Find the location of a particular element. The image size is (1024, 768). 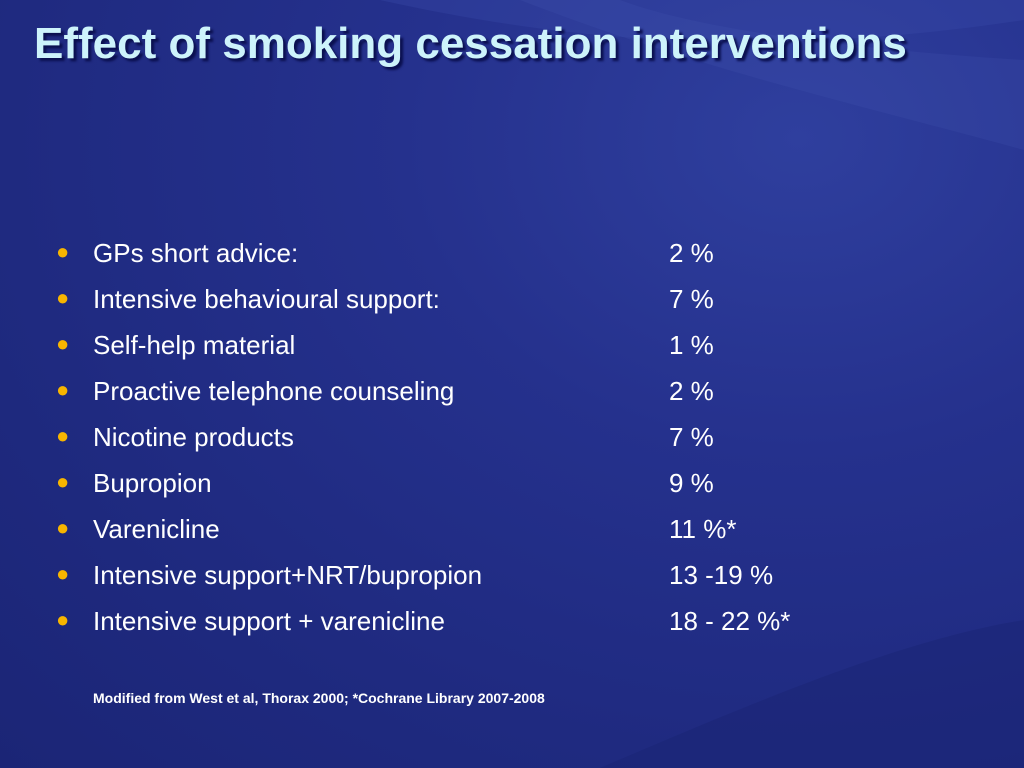

swirl-band-upper is located at coordinates (702, 21).